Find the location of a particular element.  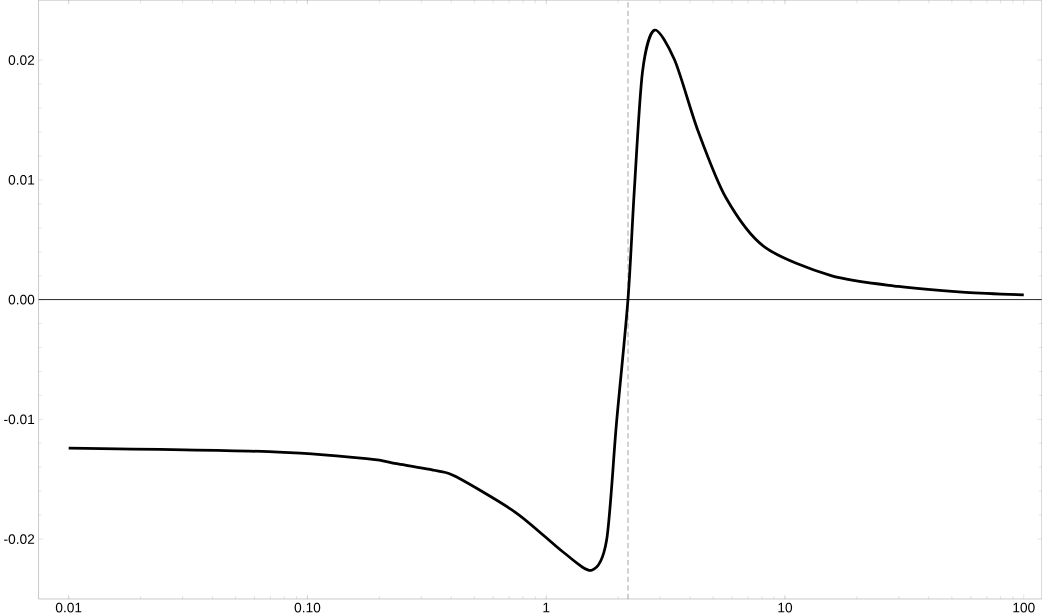

y-tick-label: -0.02 is located at coordinates (19, 539).